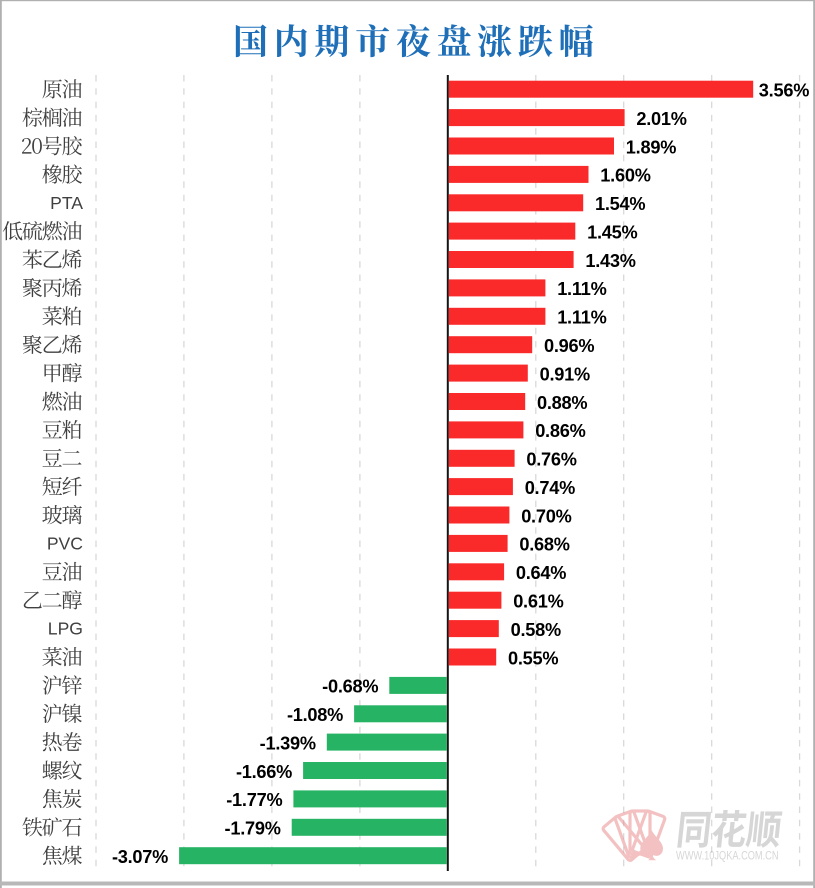 Image resolution: width=815 pixels, height=888 pixels. Describe the element at coordinates (625, 176) in the screenshot. I see `svg-text: 1.60%` at that location.